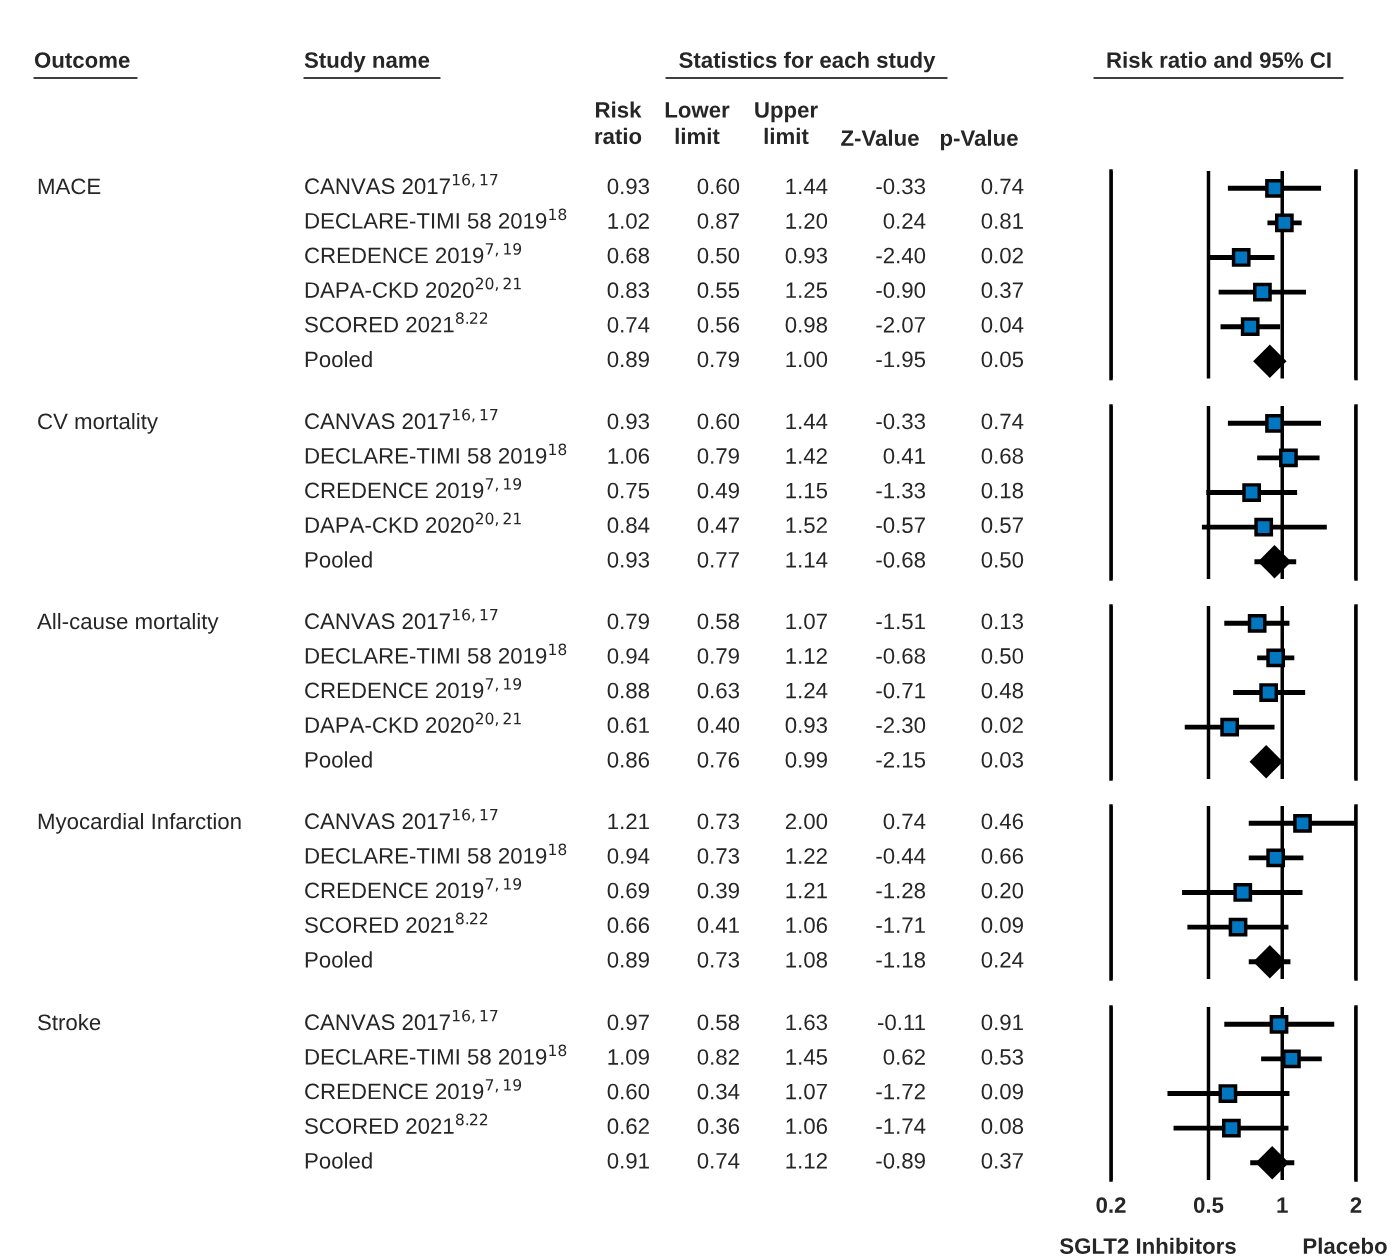 Image resolution: width=1392 pixels, height=1260 pixels. Describe the element at coordinates (806, 1160) in the screenshot. I see `text: 1.12` at that location.